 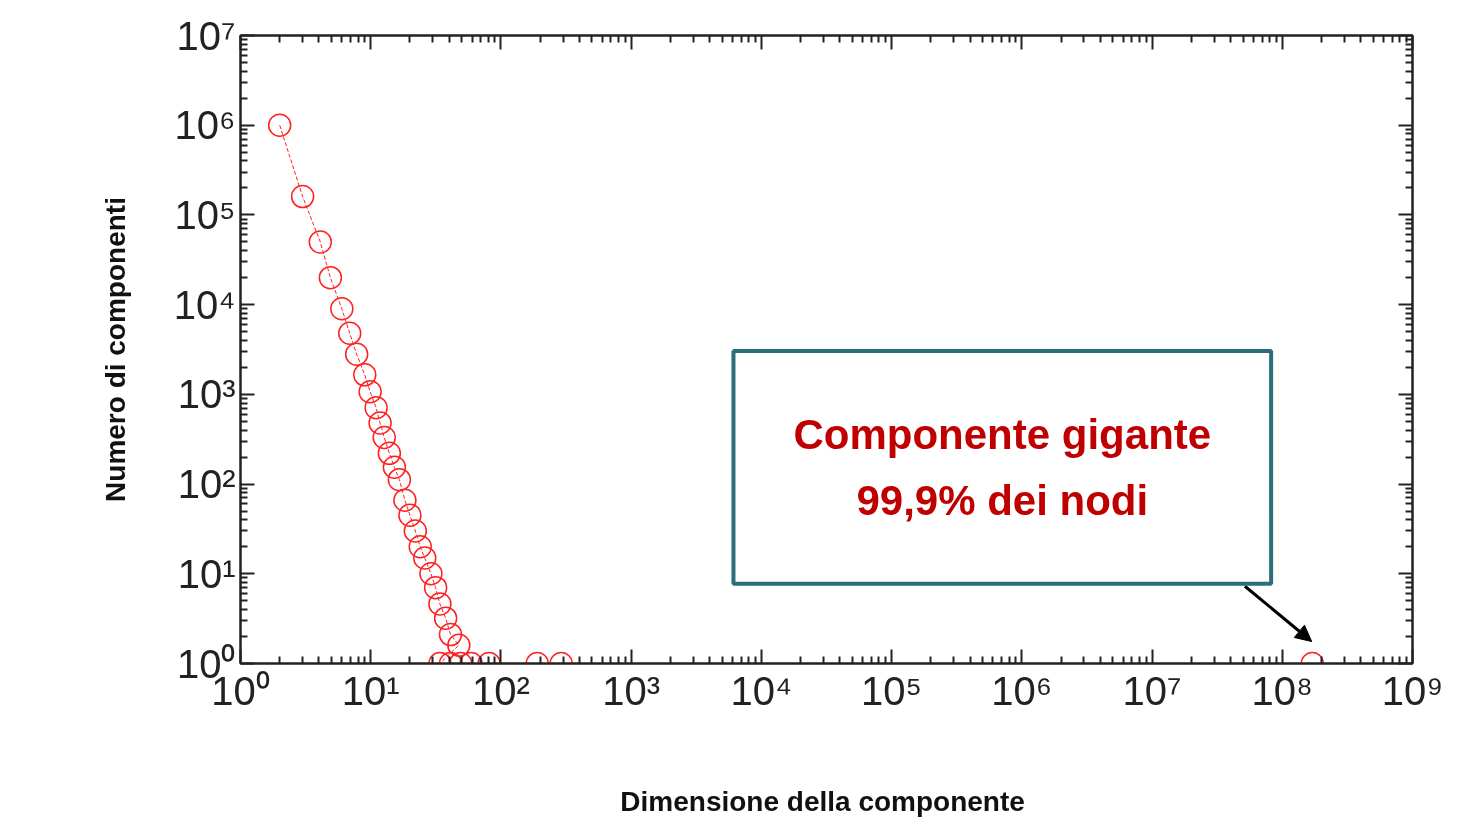 I want to click on y-tick-label: 10⁷, so click(x=206, y=35).